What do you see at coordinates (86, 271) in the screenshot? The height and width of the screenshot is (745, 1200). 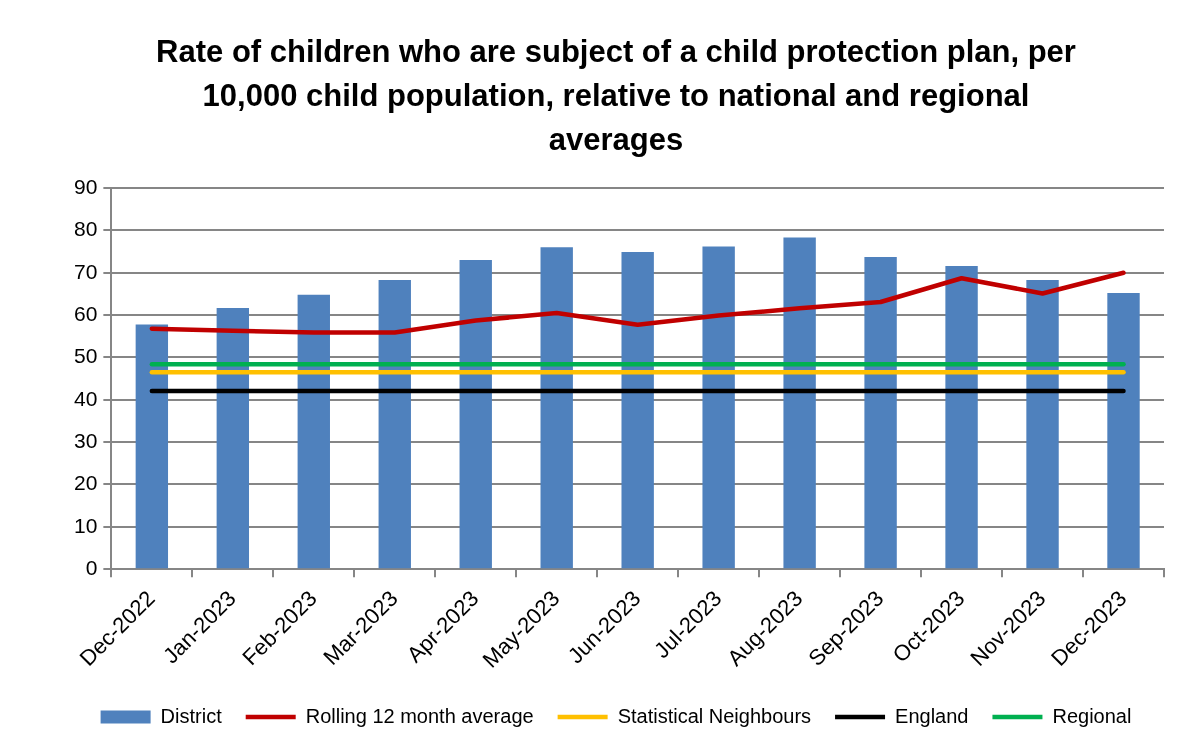 I see `y-tick-label: 70` at bounding box center [86, 271].